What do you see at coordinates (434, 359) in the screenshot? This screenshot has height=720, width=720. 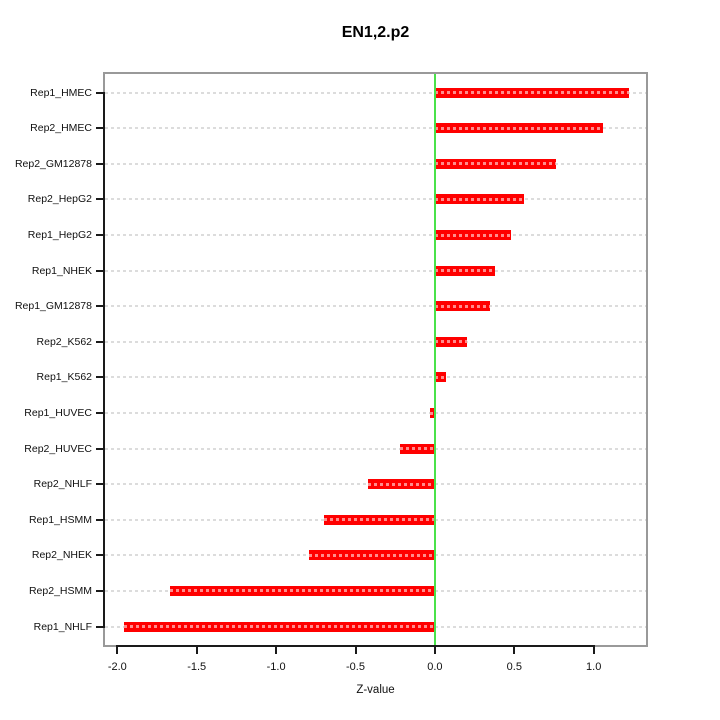 I see `zero-reference-line` at bounding box center [434, 359].